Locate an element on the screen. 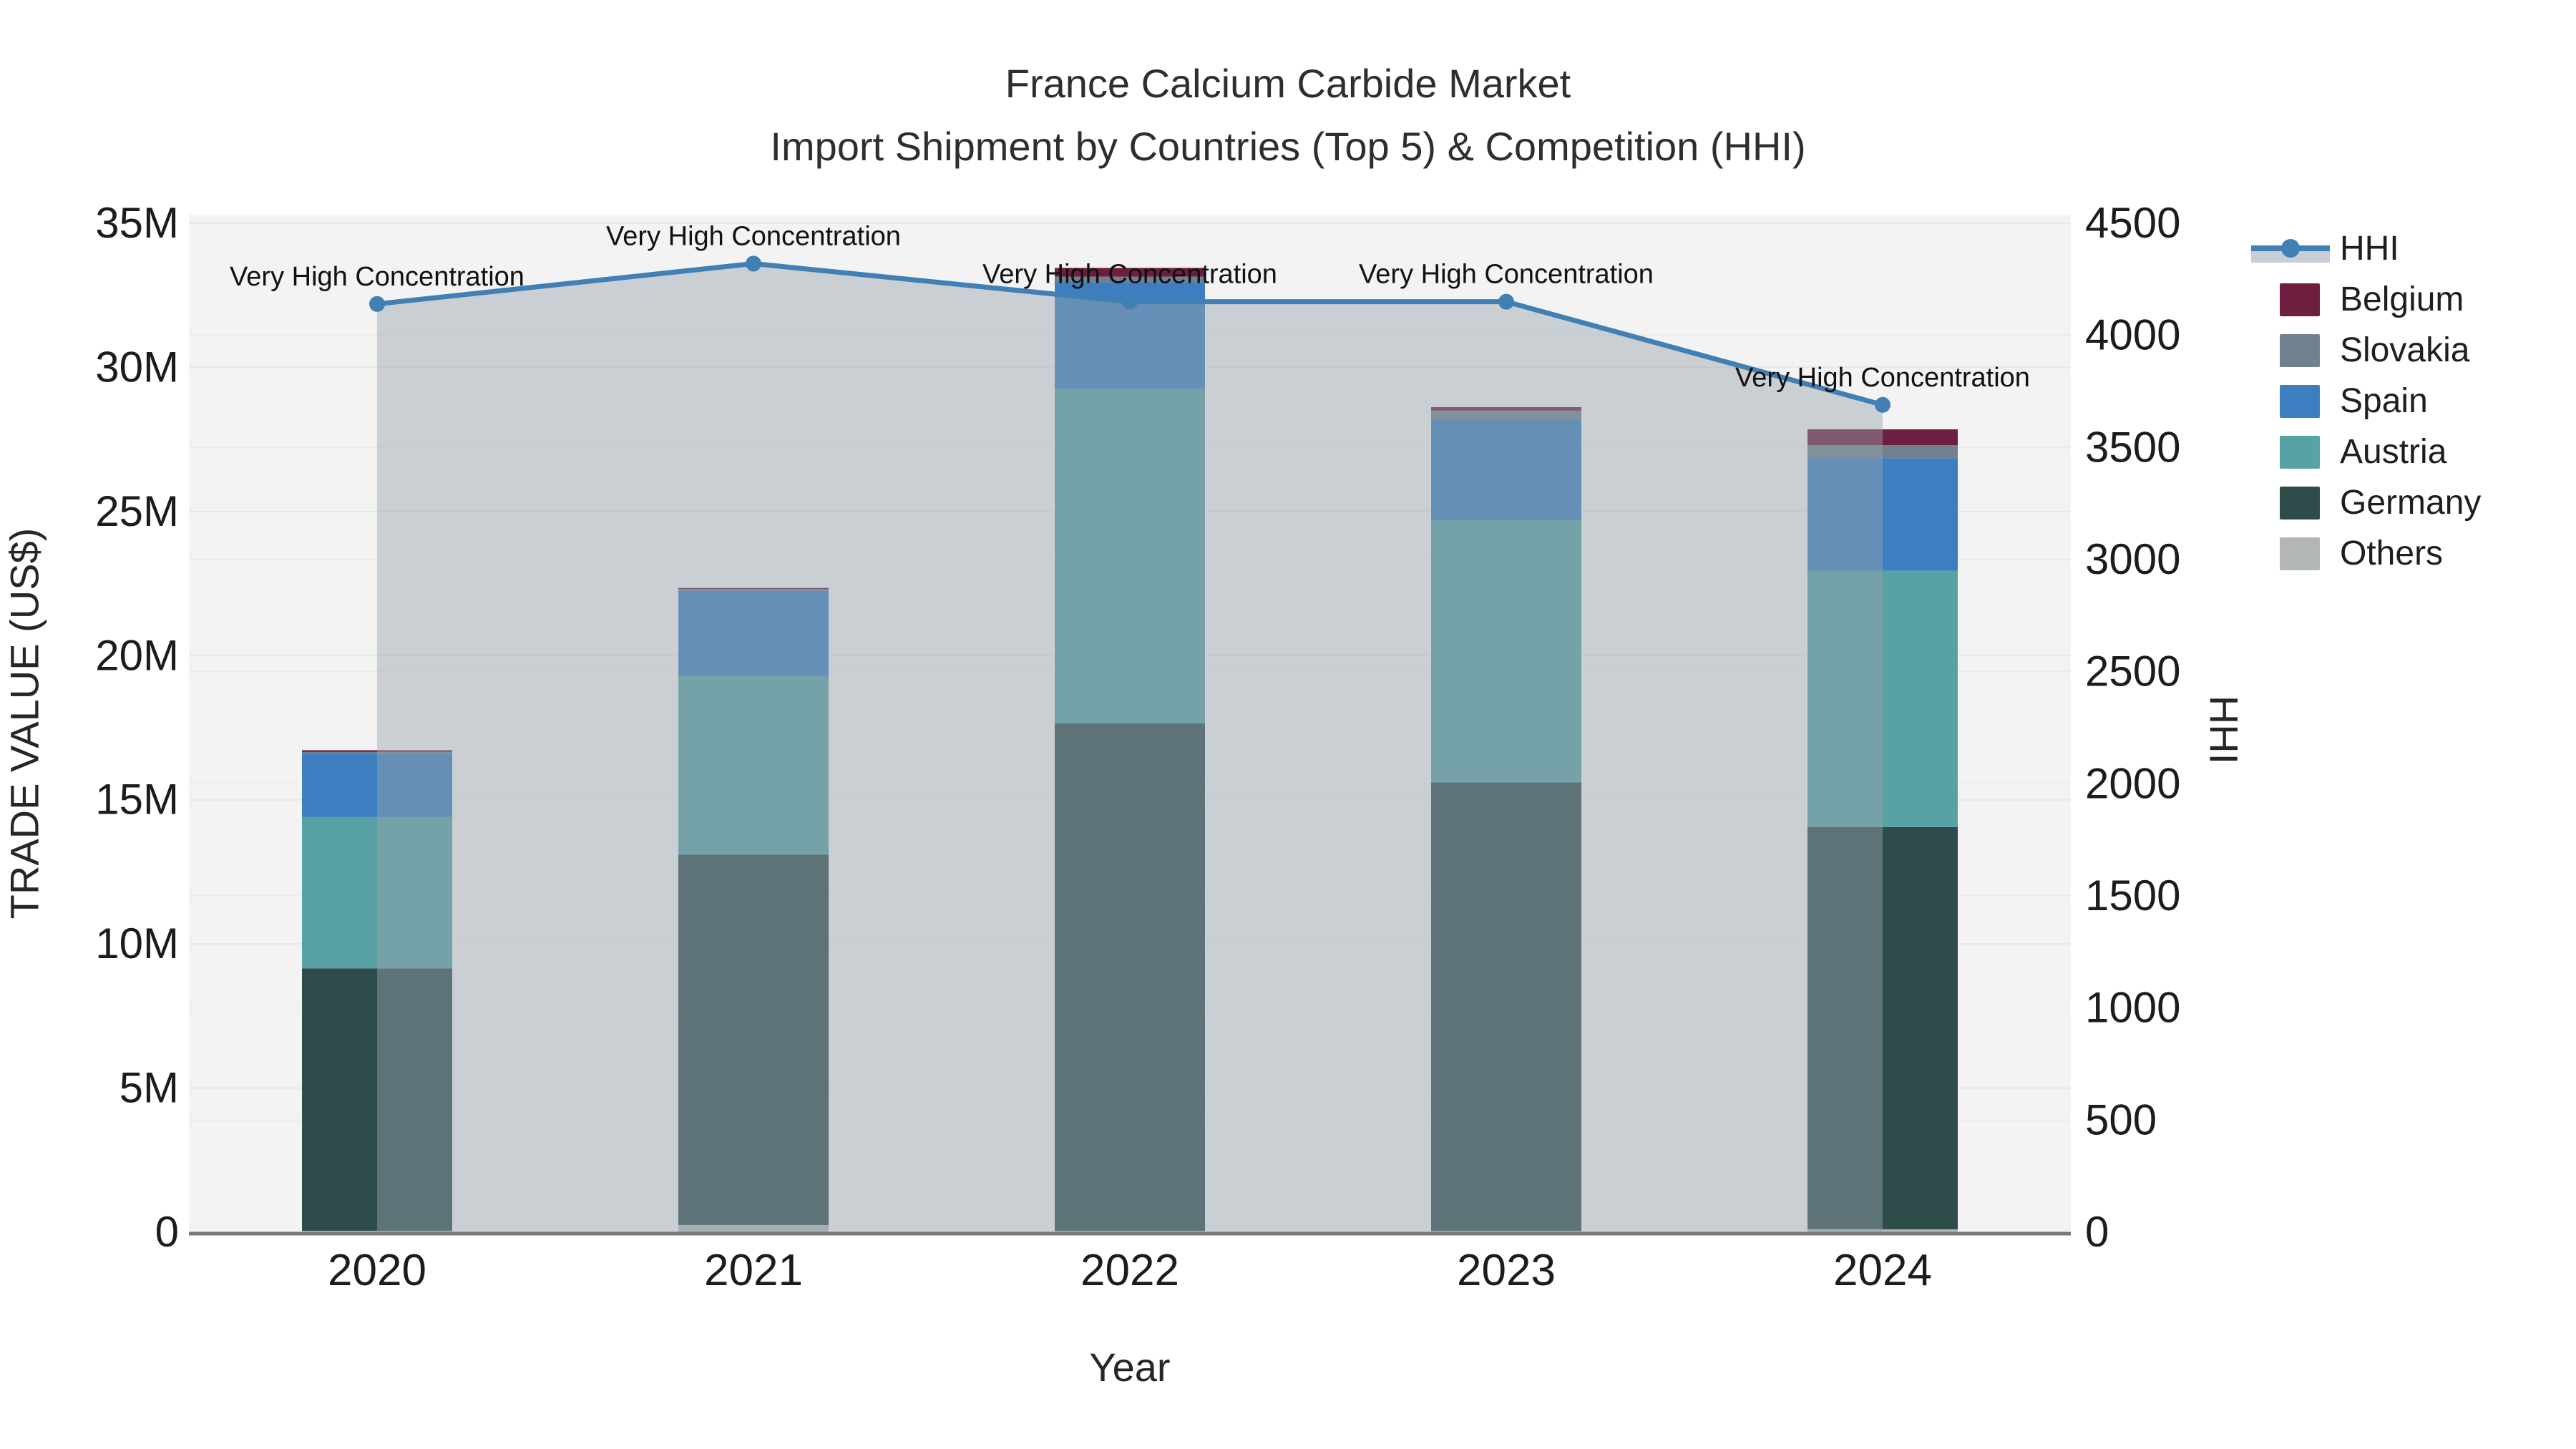 This screenshot has width=2576, height=1449. y-left-tick-25M: 25M is located at coordinates (137, 511).